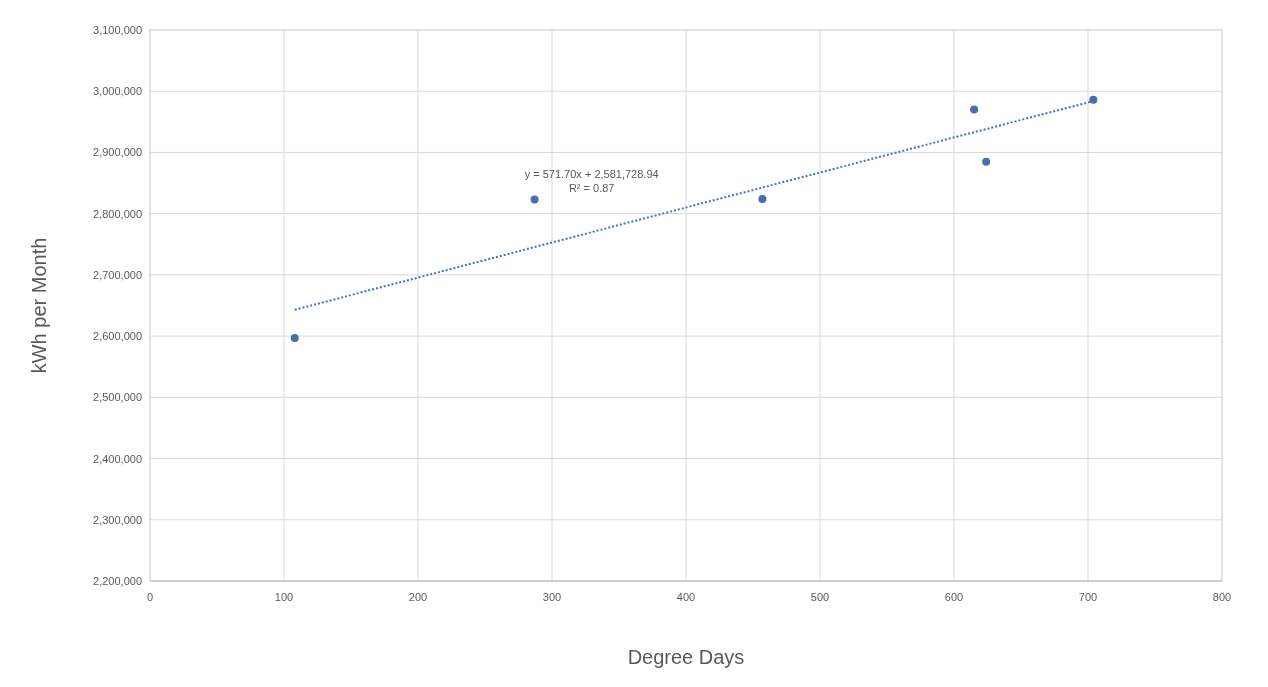 The width and height of the screenshot is (1268, 687). What do you see at coordinates (1088, 597) in the screenshot?
I see `x-tick-label: 700` at bounding box center [1088, 597].